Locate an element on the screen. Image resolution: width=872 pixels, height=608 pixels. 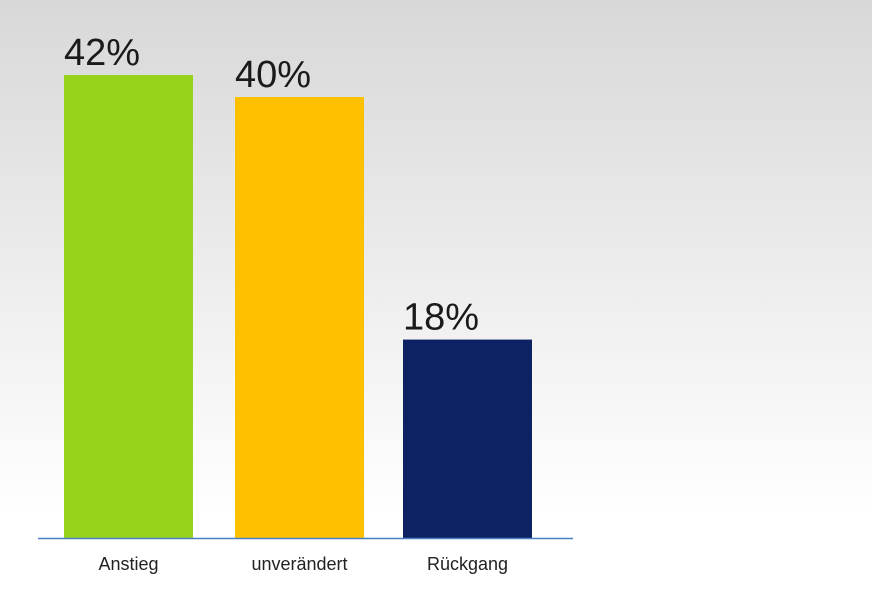
value-label: 18% is located at coordinates (441, 318).